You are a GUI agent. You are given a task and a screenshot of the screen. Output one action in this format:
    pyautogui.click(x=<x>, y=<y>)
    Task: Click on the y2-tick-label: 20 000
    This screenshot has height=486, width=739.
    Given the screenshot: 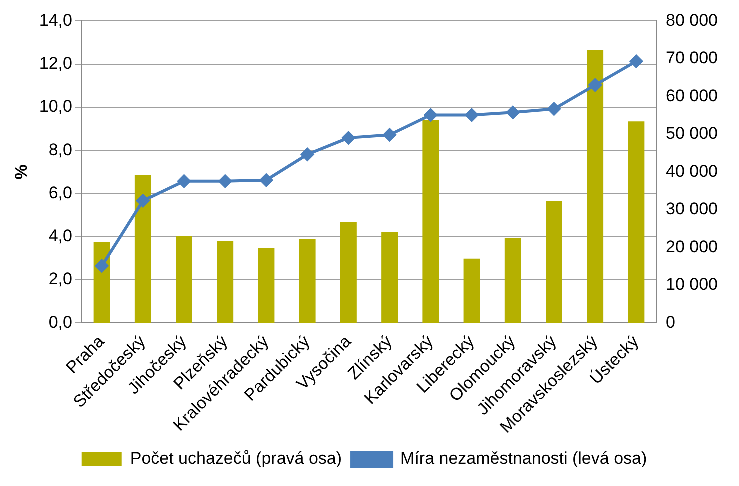 What is the action you would take?
    pyautogui.click(x=692, y=246)
    